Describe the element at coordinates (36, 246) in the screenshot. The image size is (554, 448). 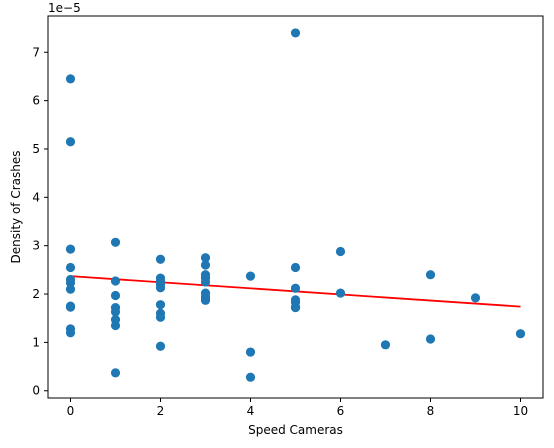
I see `y-tick-label: 3` at that location.